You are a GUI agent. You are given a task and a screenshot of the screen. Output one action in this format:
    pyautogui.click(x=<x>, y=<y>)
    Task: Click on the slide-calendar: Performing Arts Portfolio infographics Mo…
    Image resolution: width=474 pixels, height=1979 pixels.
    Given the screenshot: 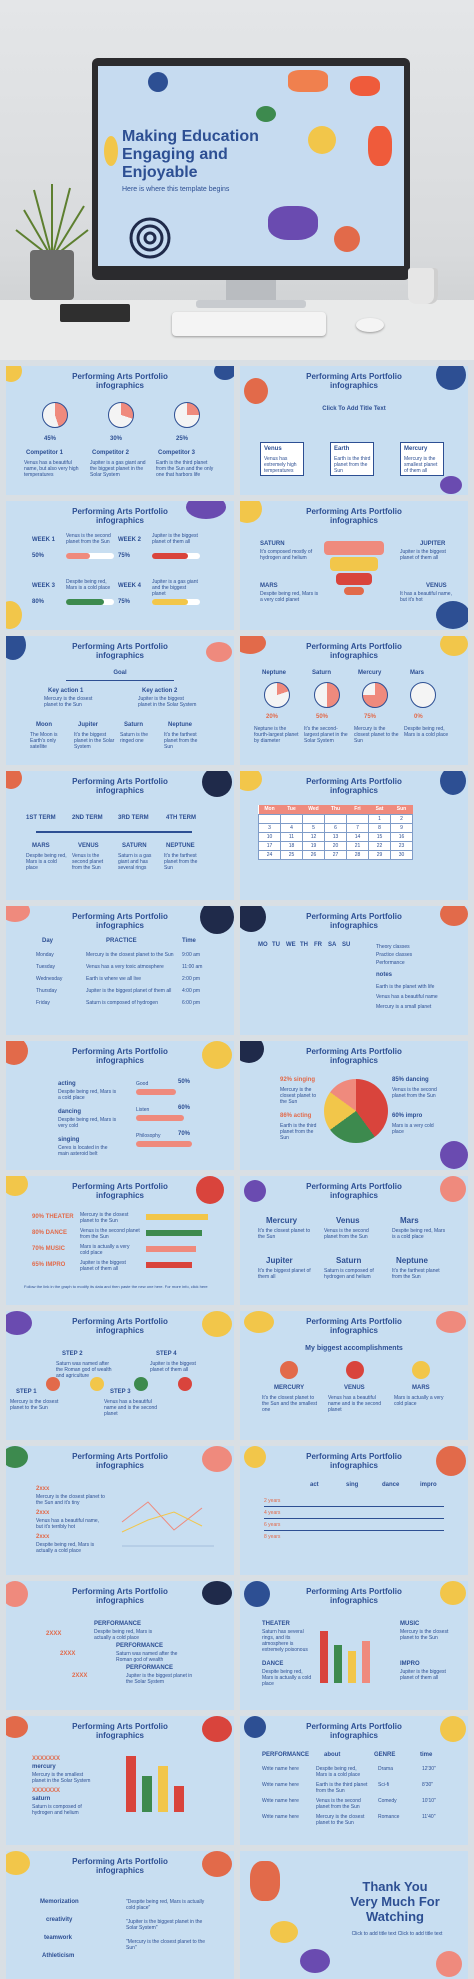 What is the action you would take?
    pyautogui.click(x=354, y=835)
    